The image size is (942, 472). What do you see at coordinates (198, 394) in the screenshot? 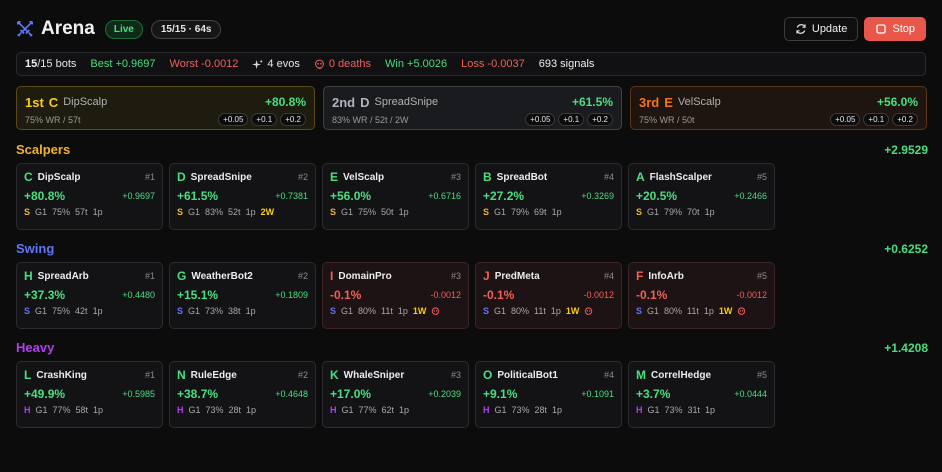
I see `bot-pct: +38.7%` at bounding box center [198, 394].